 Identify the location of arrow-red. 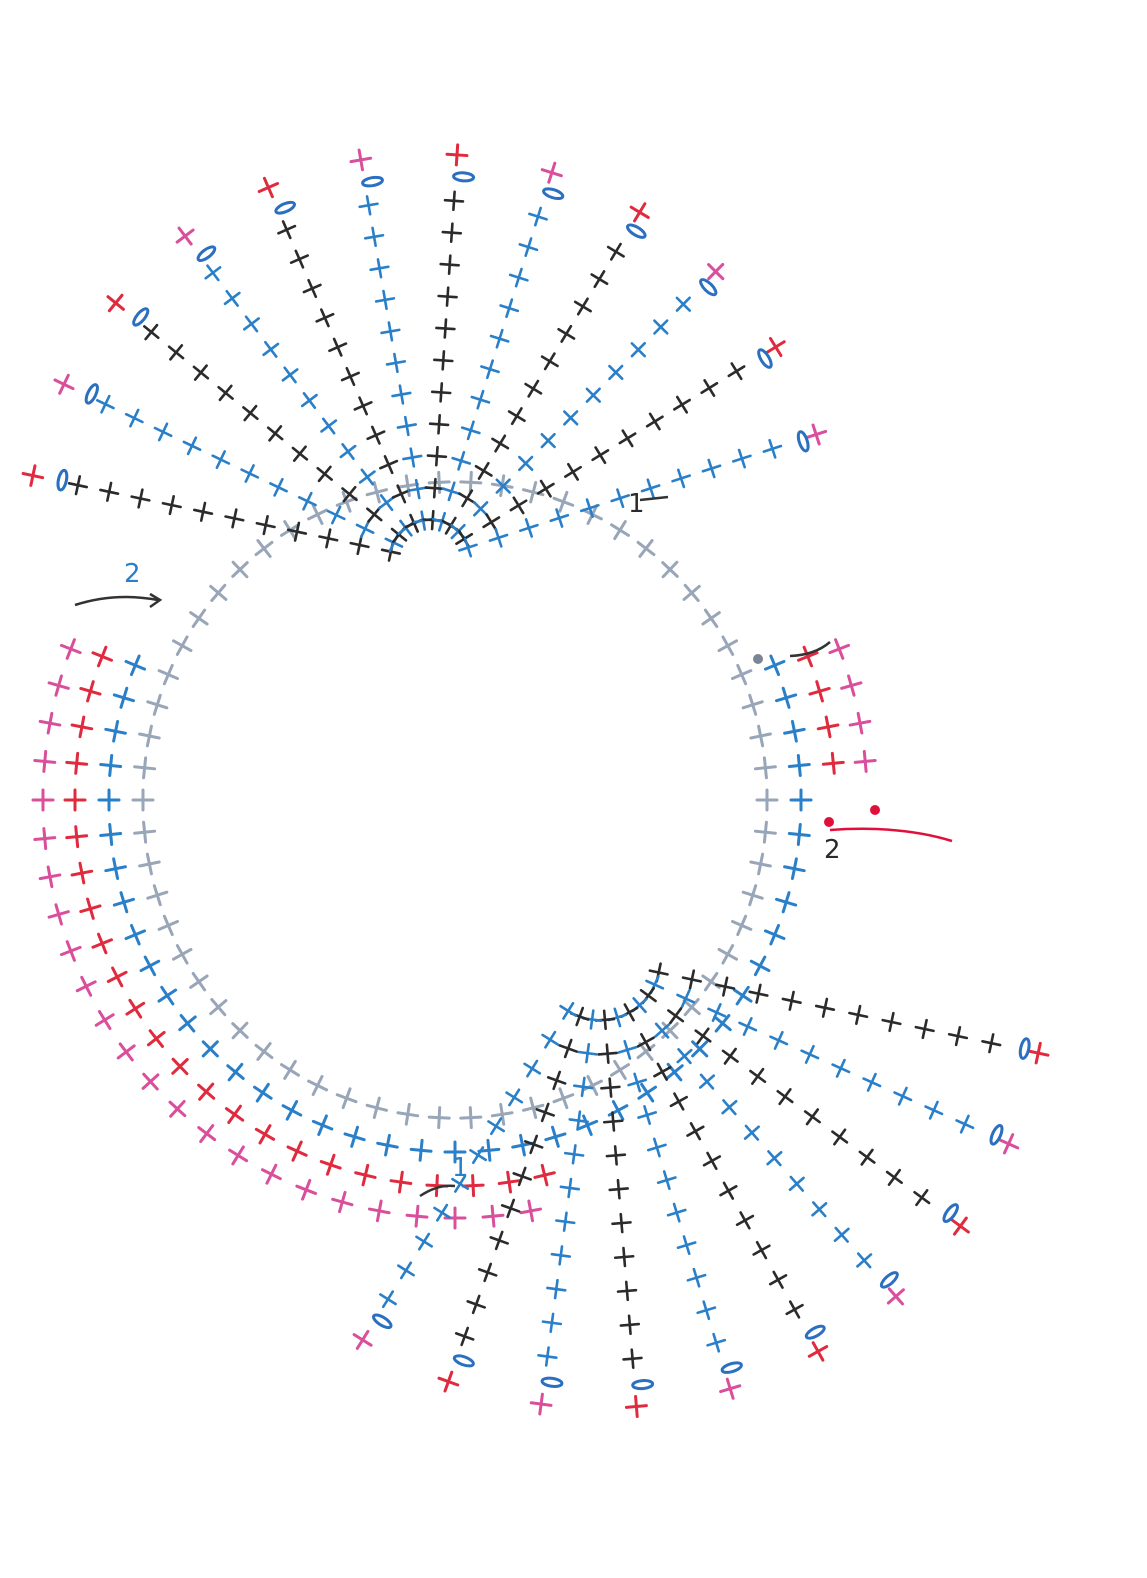
(891, 835).